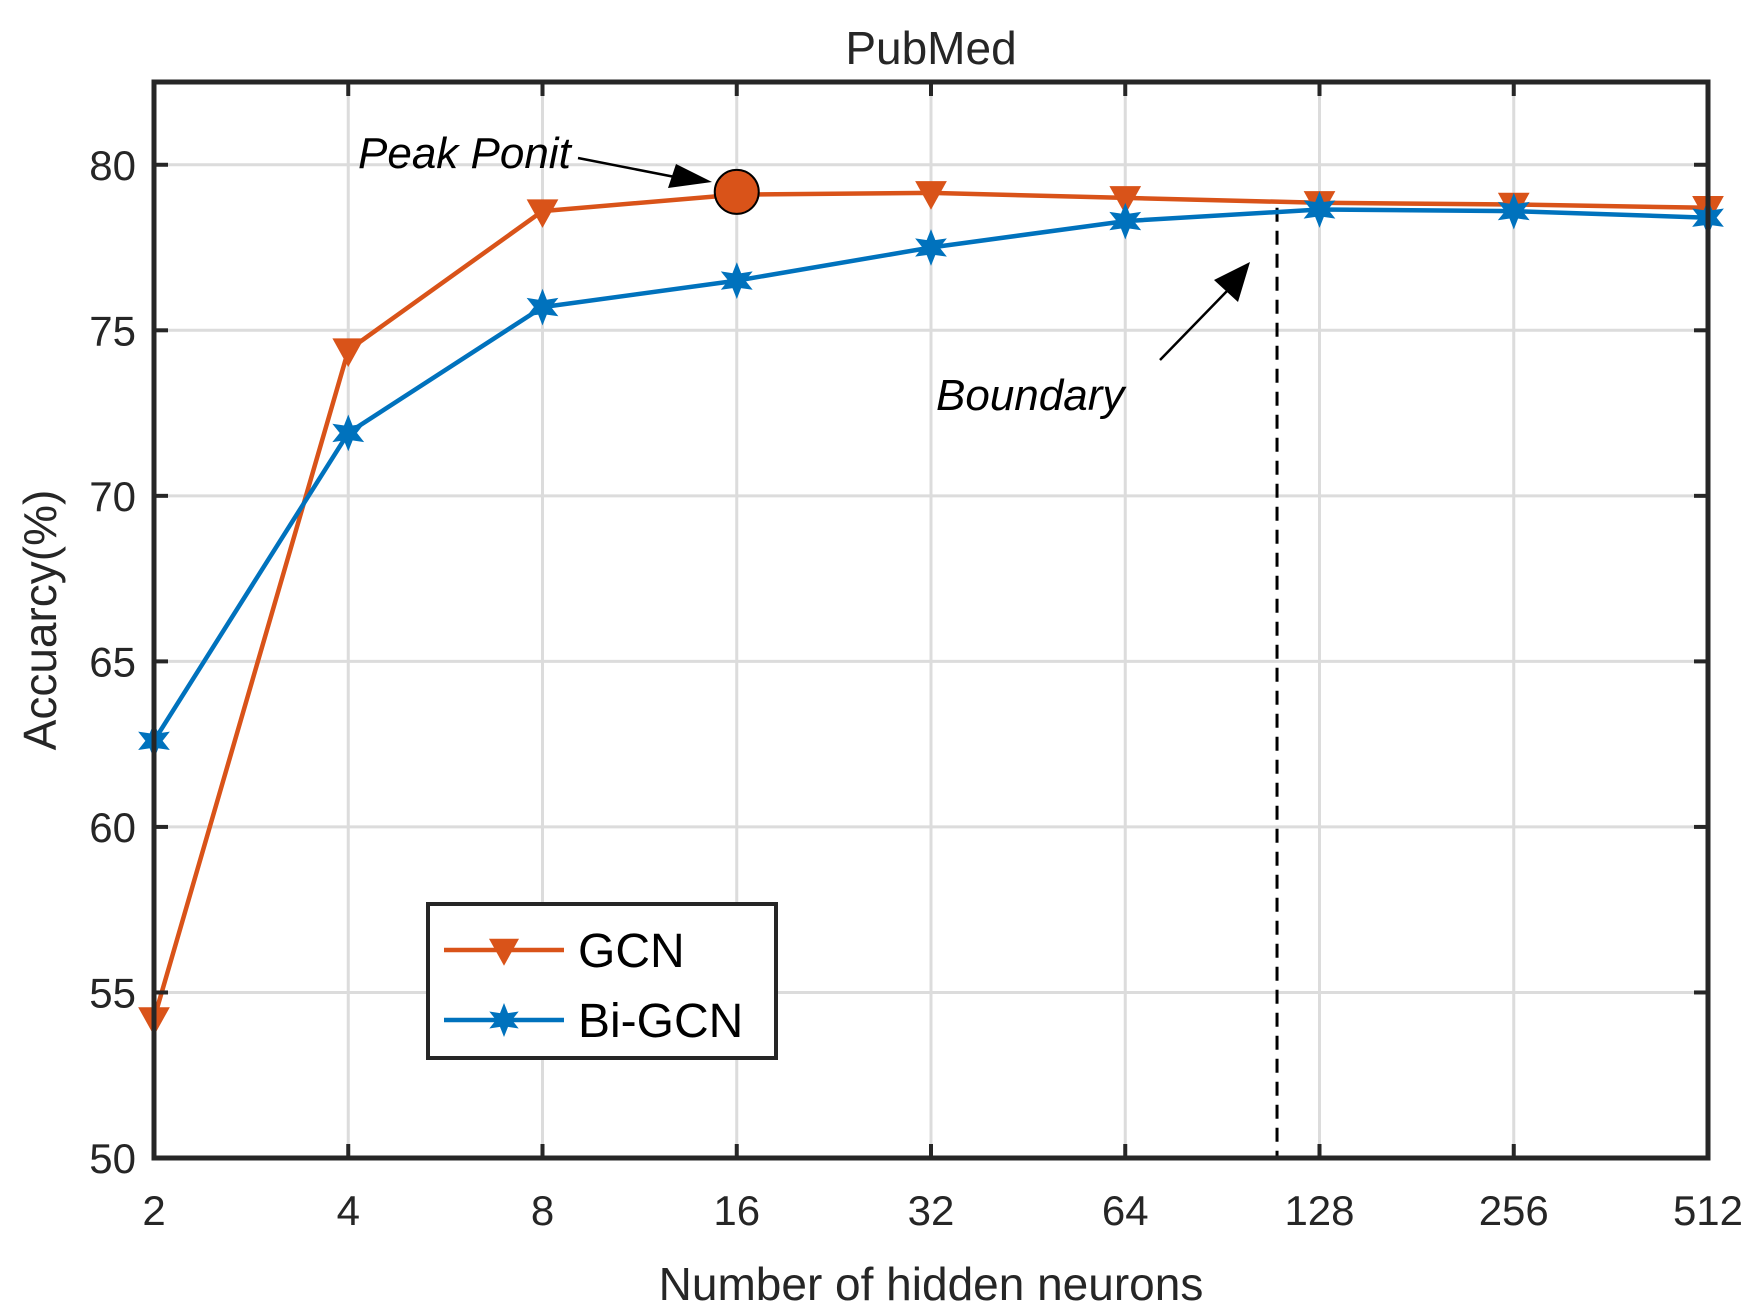 The height and width of the screenshot is (1313, 1750). What do you see at coordinates (504, 952) in the screenshot?
I see `legend-gcn-marker` at bounding box center [504, 952].